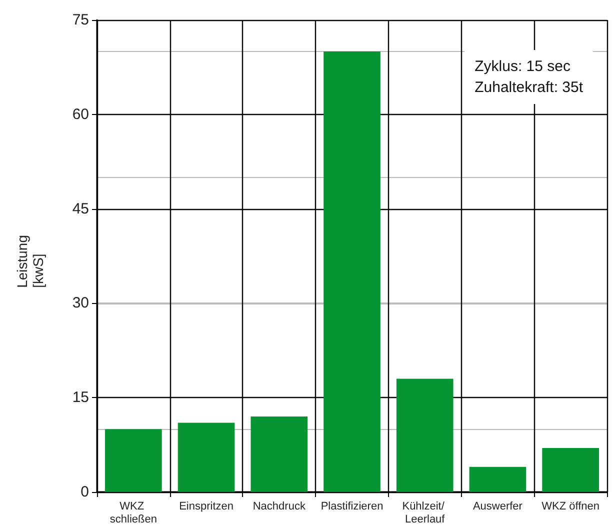  I want to click on x-tick-label: Einspritzen, so click(206, 506).